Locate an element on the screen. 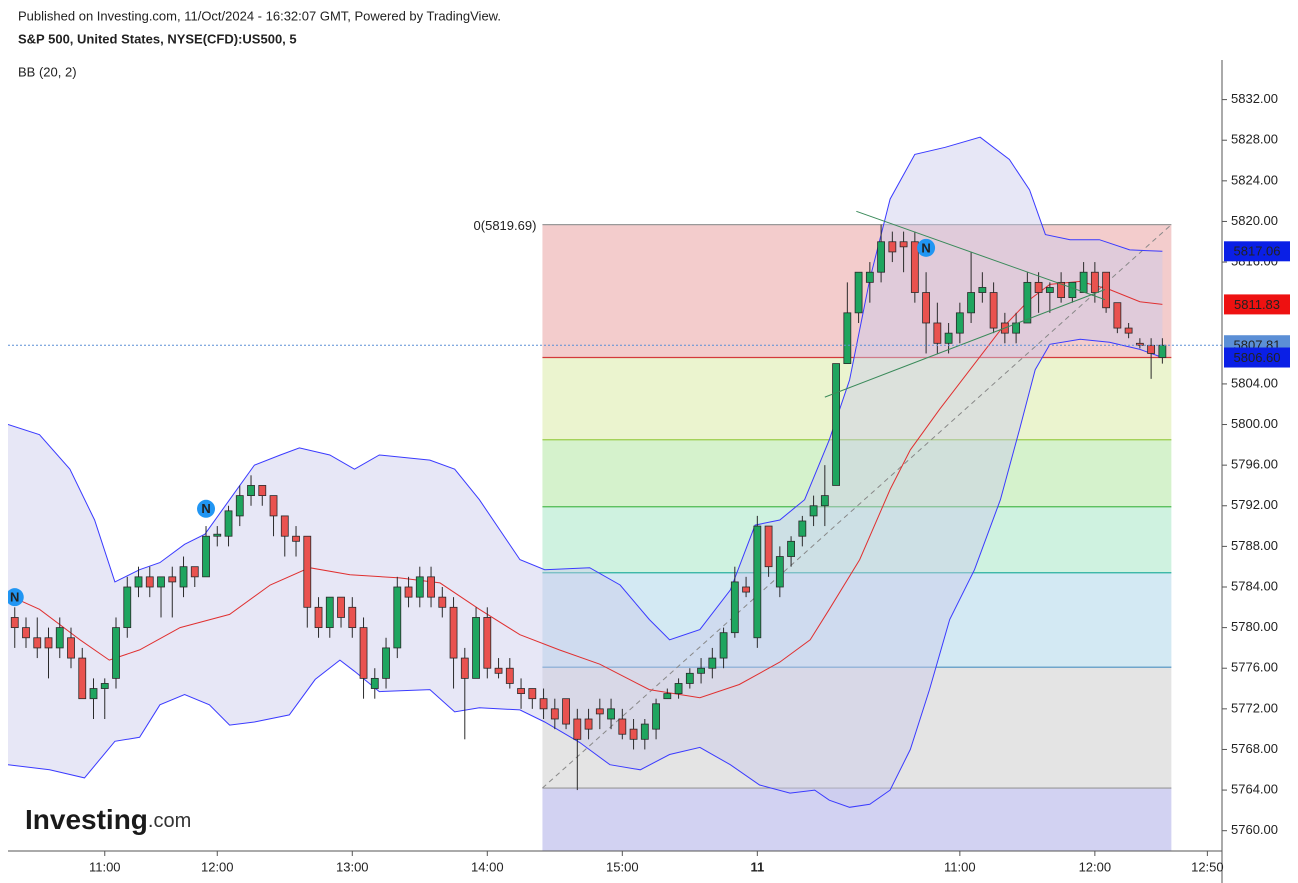 Image resolution: width=1298 pixels, height=883 pixels. x-tick-label: 12:50 is located at coordinates (1207, 866).